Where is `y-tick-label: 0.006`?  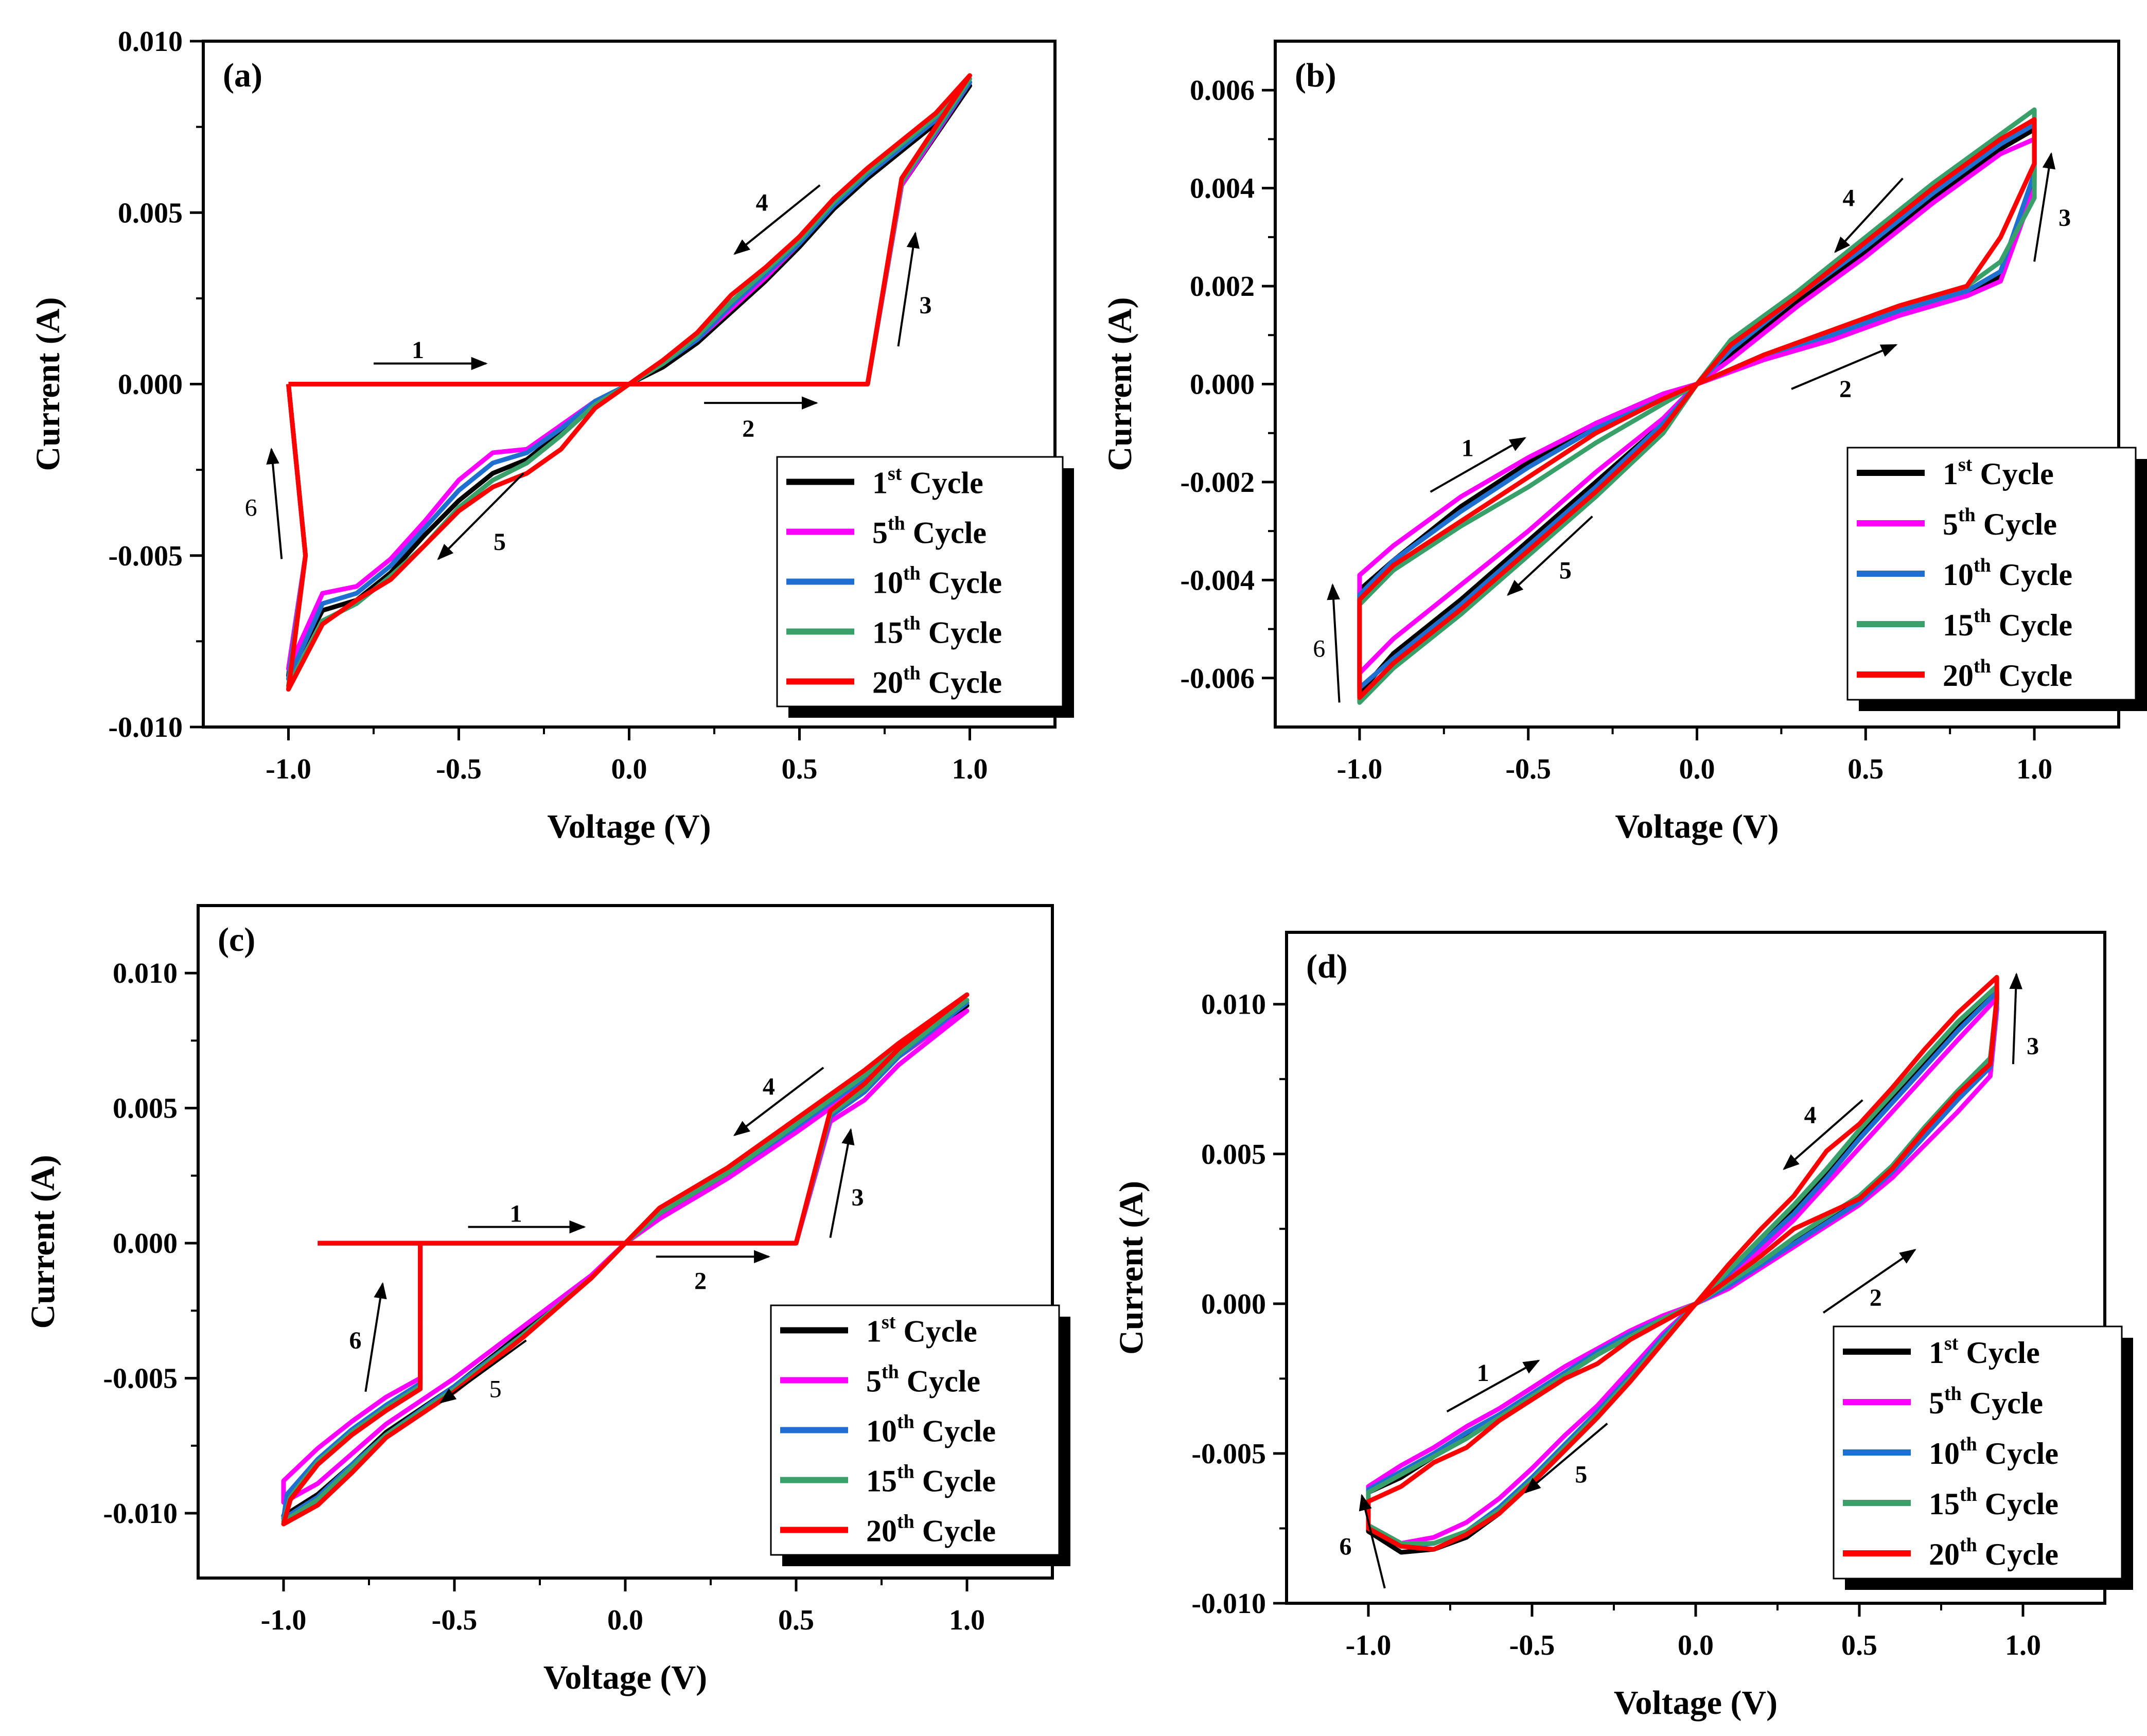 y-tick-label: 0.006 is located at coordinates (1222, 91).